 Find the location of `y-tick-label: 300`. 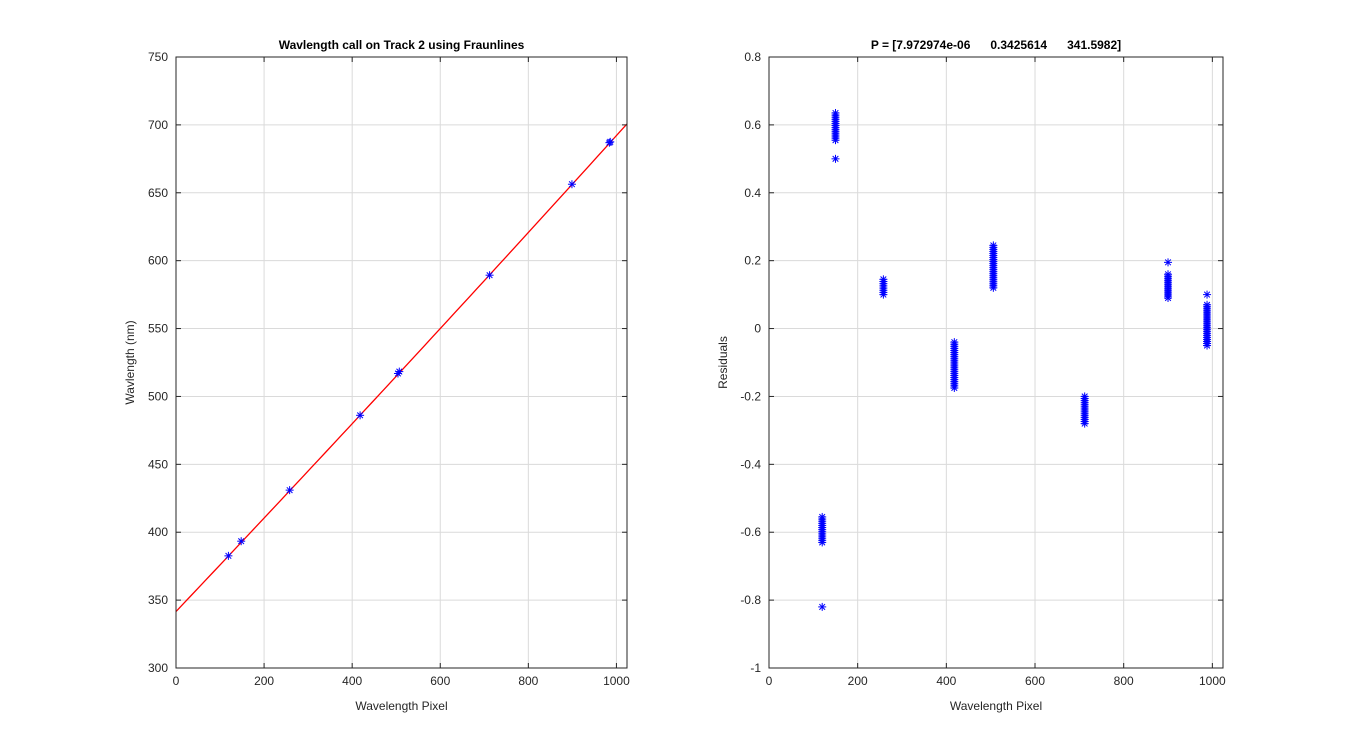

y-tick-label: 300 is located at coordinates (158, 668).